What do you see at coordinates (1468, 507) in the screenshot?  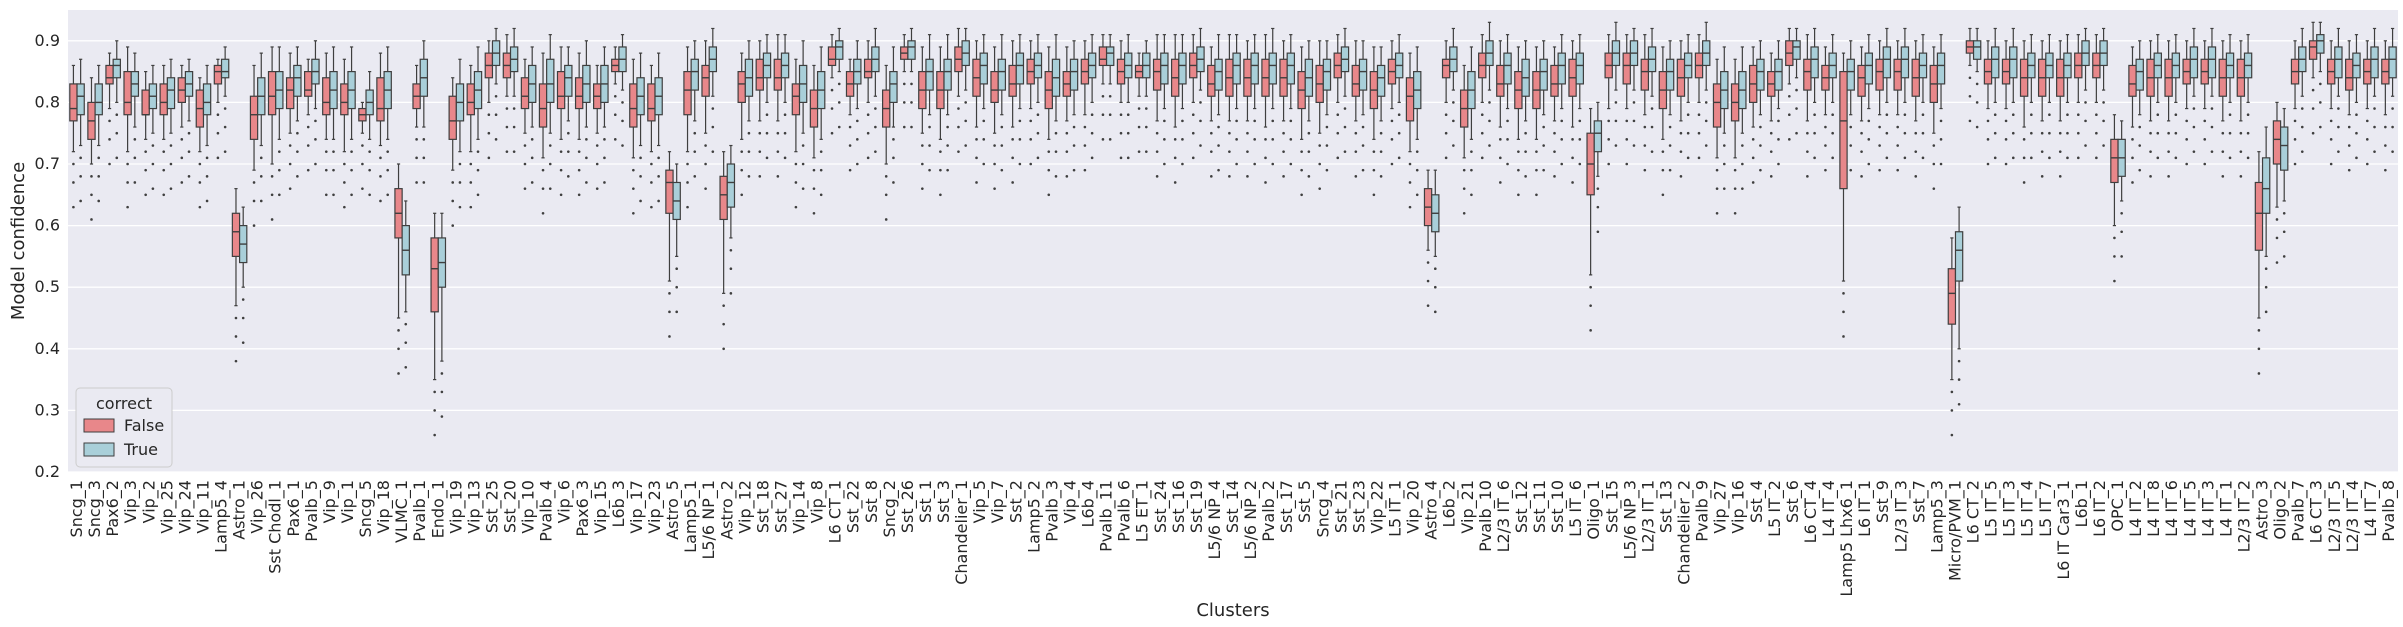 I see `x-tick-label: Vip_21` at bounding box center [1468, 507].